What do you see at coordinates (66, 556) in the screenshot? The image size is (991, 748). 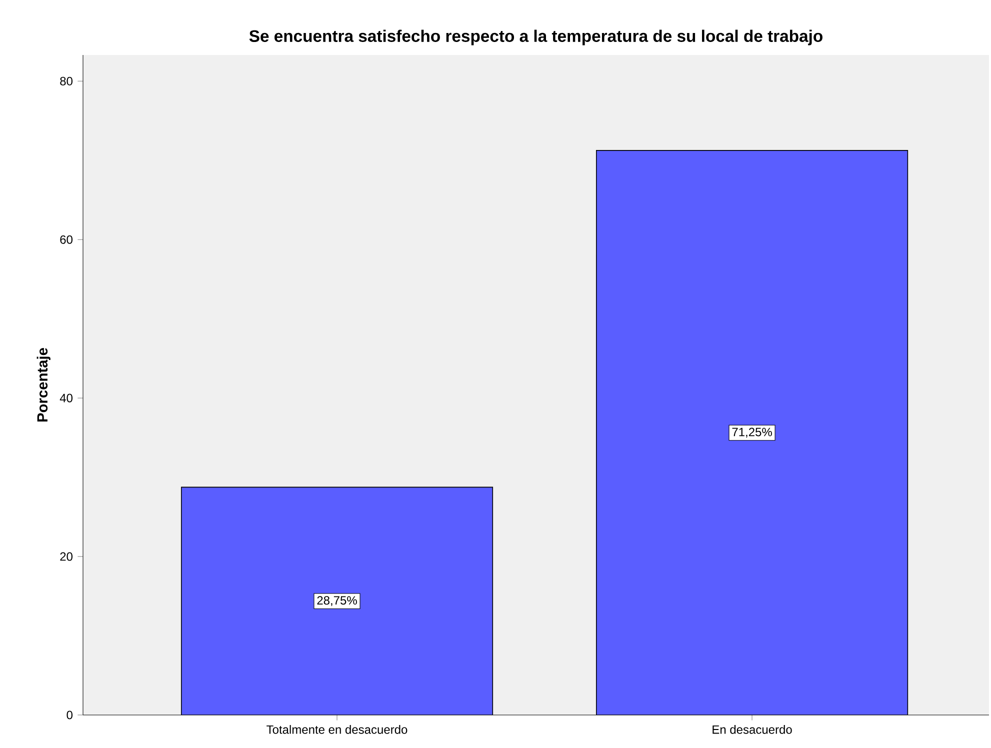 I see `y-tick-label: 20` at bounding box center [66, 556].